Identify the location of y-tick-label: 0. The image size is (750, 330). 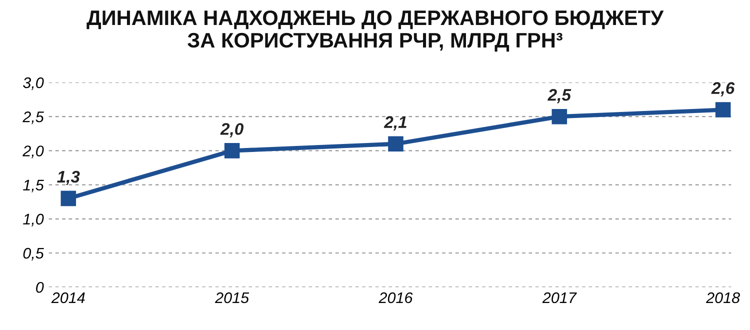
(40, 287).